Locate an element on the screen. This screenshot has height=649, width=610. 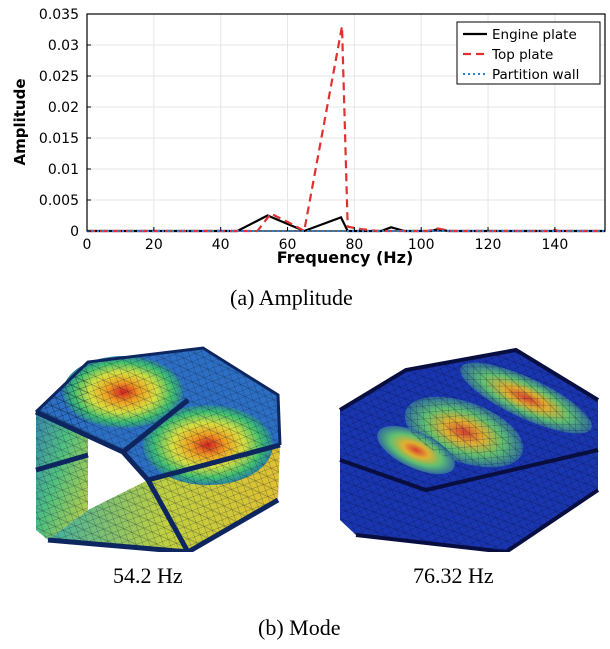
y-tick-label: 0.015 is located at coordinates (59, 139).